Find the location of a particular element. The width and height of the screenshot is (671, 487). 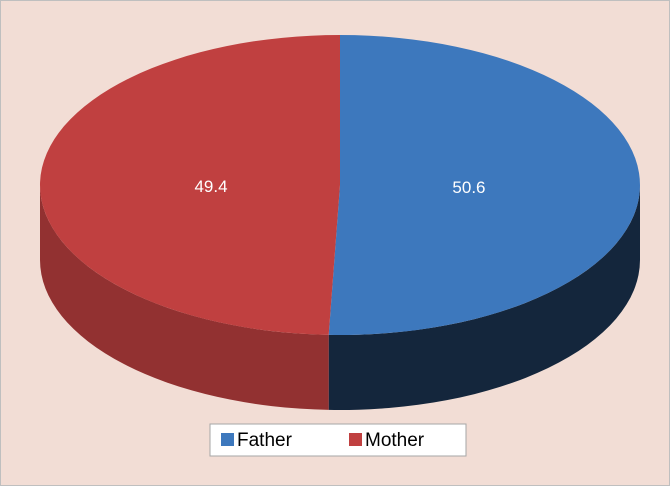

legend-label: Father is located at coordinates (265, 440).